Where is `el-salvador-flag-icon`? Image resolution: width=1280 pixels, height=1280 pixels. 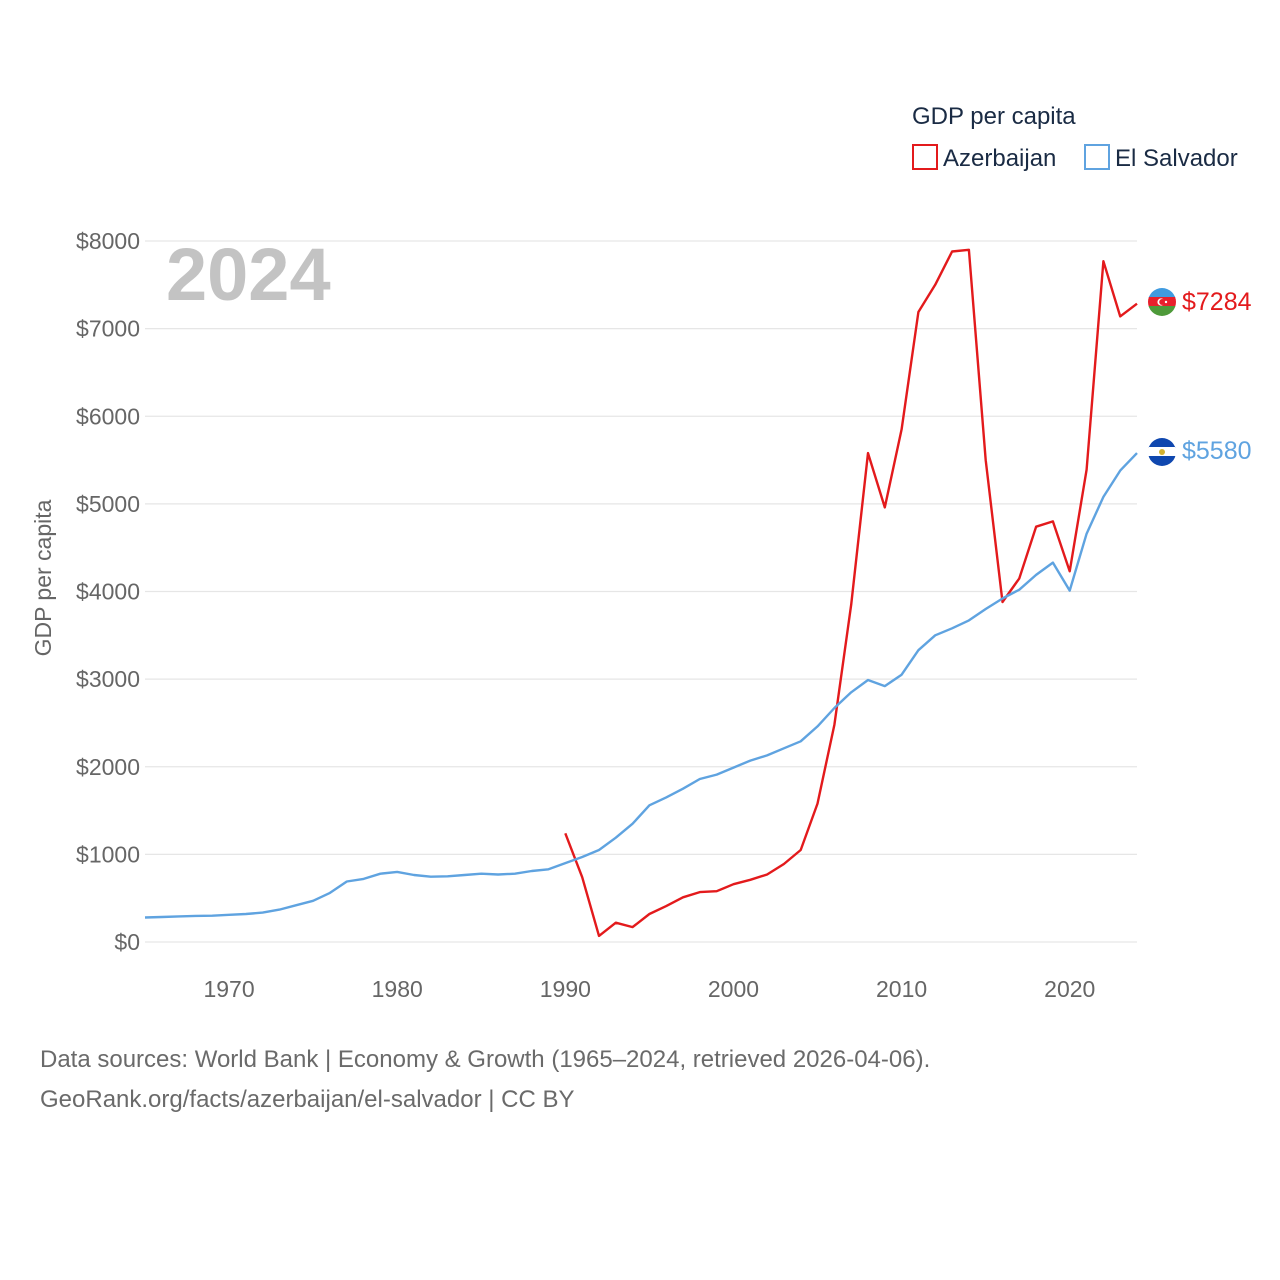
el-salvador-flag-icon is located at coordinates (1162, 452).